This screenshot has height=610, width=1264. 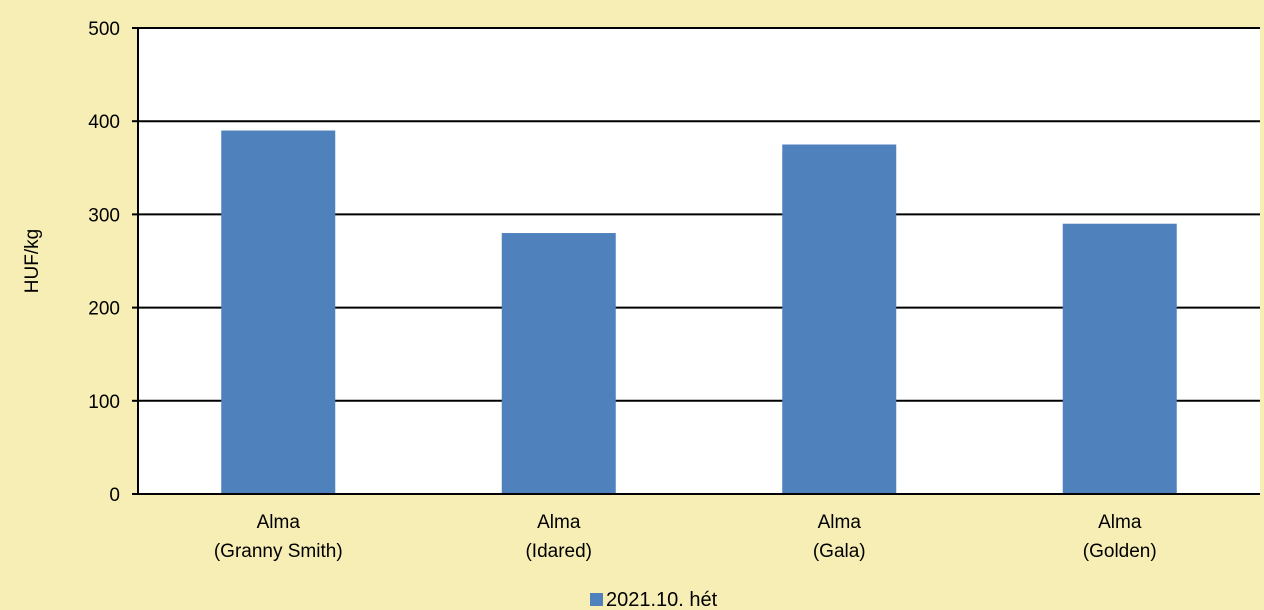 What do you see at coordinates (839, 551) in the screenshot?
I see `x-category-label: (Gala)` at bounding box center [839, 551].